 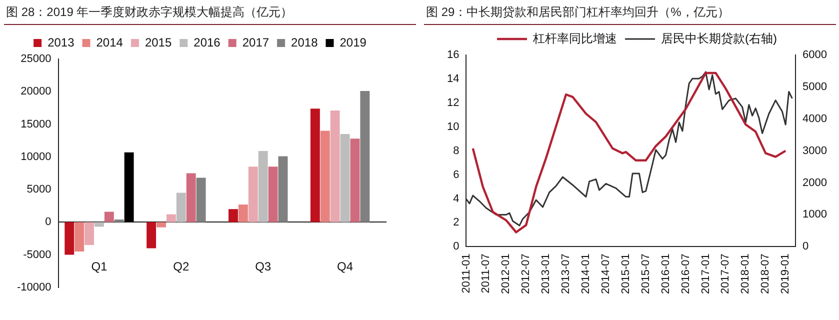 I want to click on x-tick-label: 2013-01, so click(x=546, y=274).